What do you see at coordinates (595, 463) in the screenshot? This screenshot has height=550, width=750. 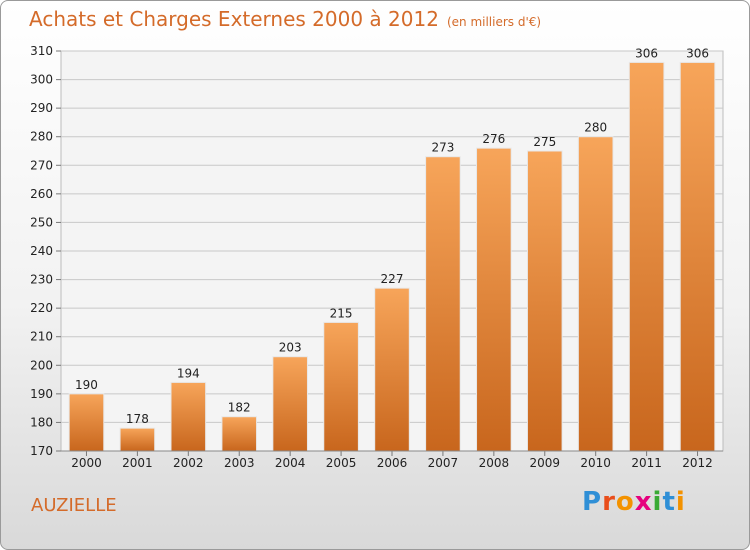 I see `x-tick-label: 2010` at bounding box center [595, 463].